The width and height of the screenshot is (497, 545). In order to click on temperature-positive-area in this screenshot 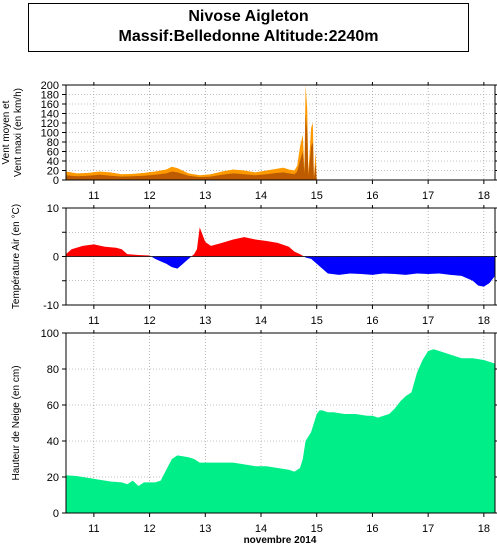, I will do `click(280, 242)`.